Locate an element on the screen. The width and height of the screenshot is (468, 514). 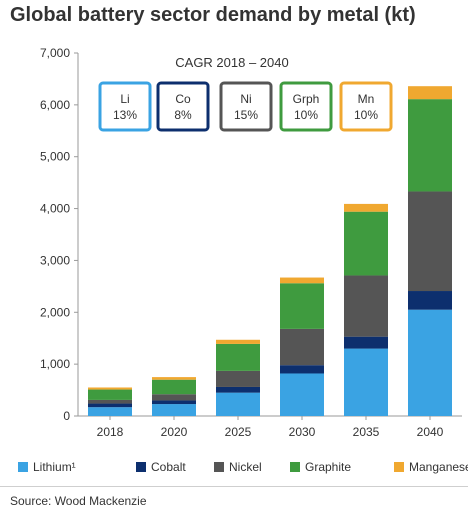
bar-segment-cobalt-2040 is located at coordinates (430, 300).